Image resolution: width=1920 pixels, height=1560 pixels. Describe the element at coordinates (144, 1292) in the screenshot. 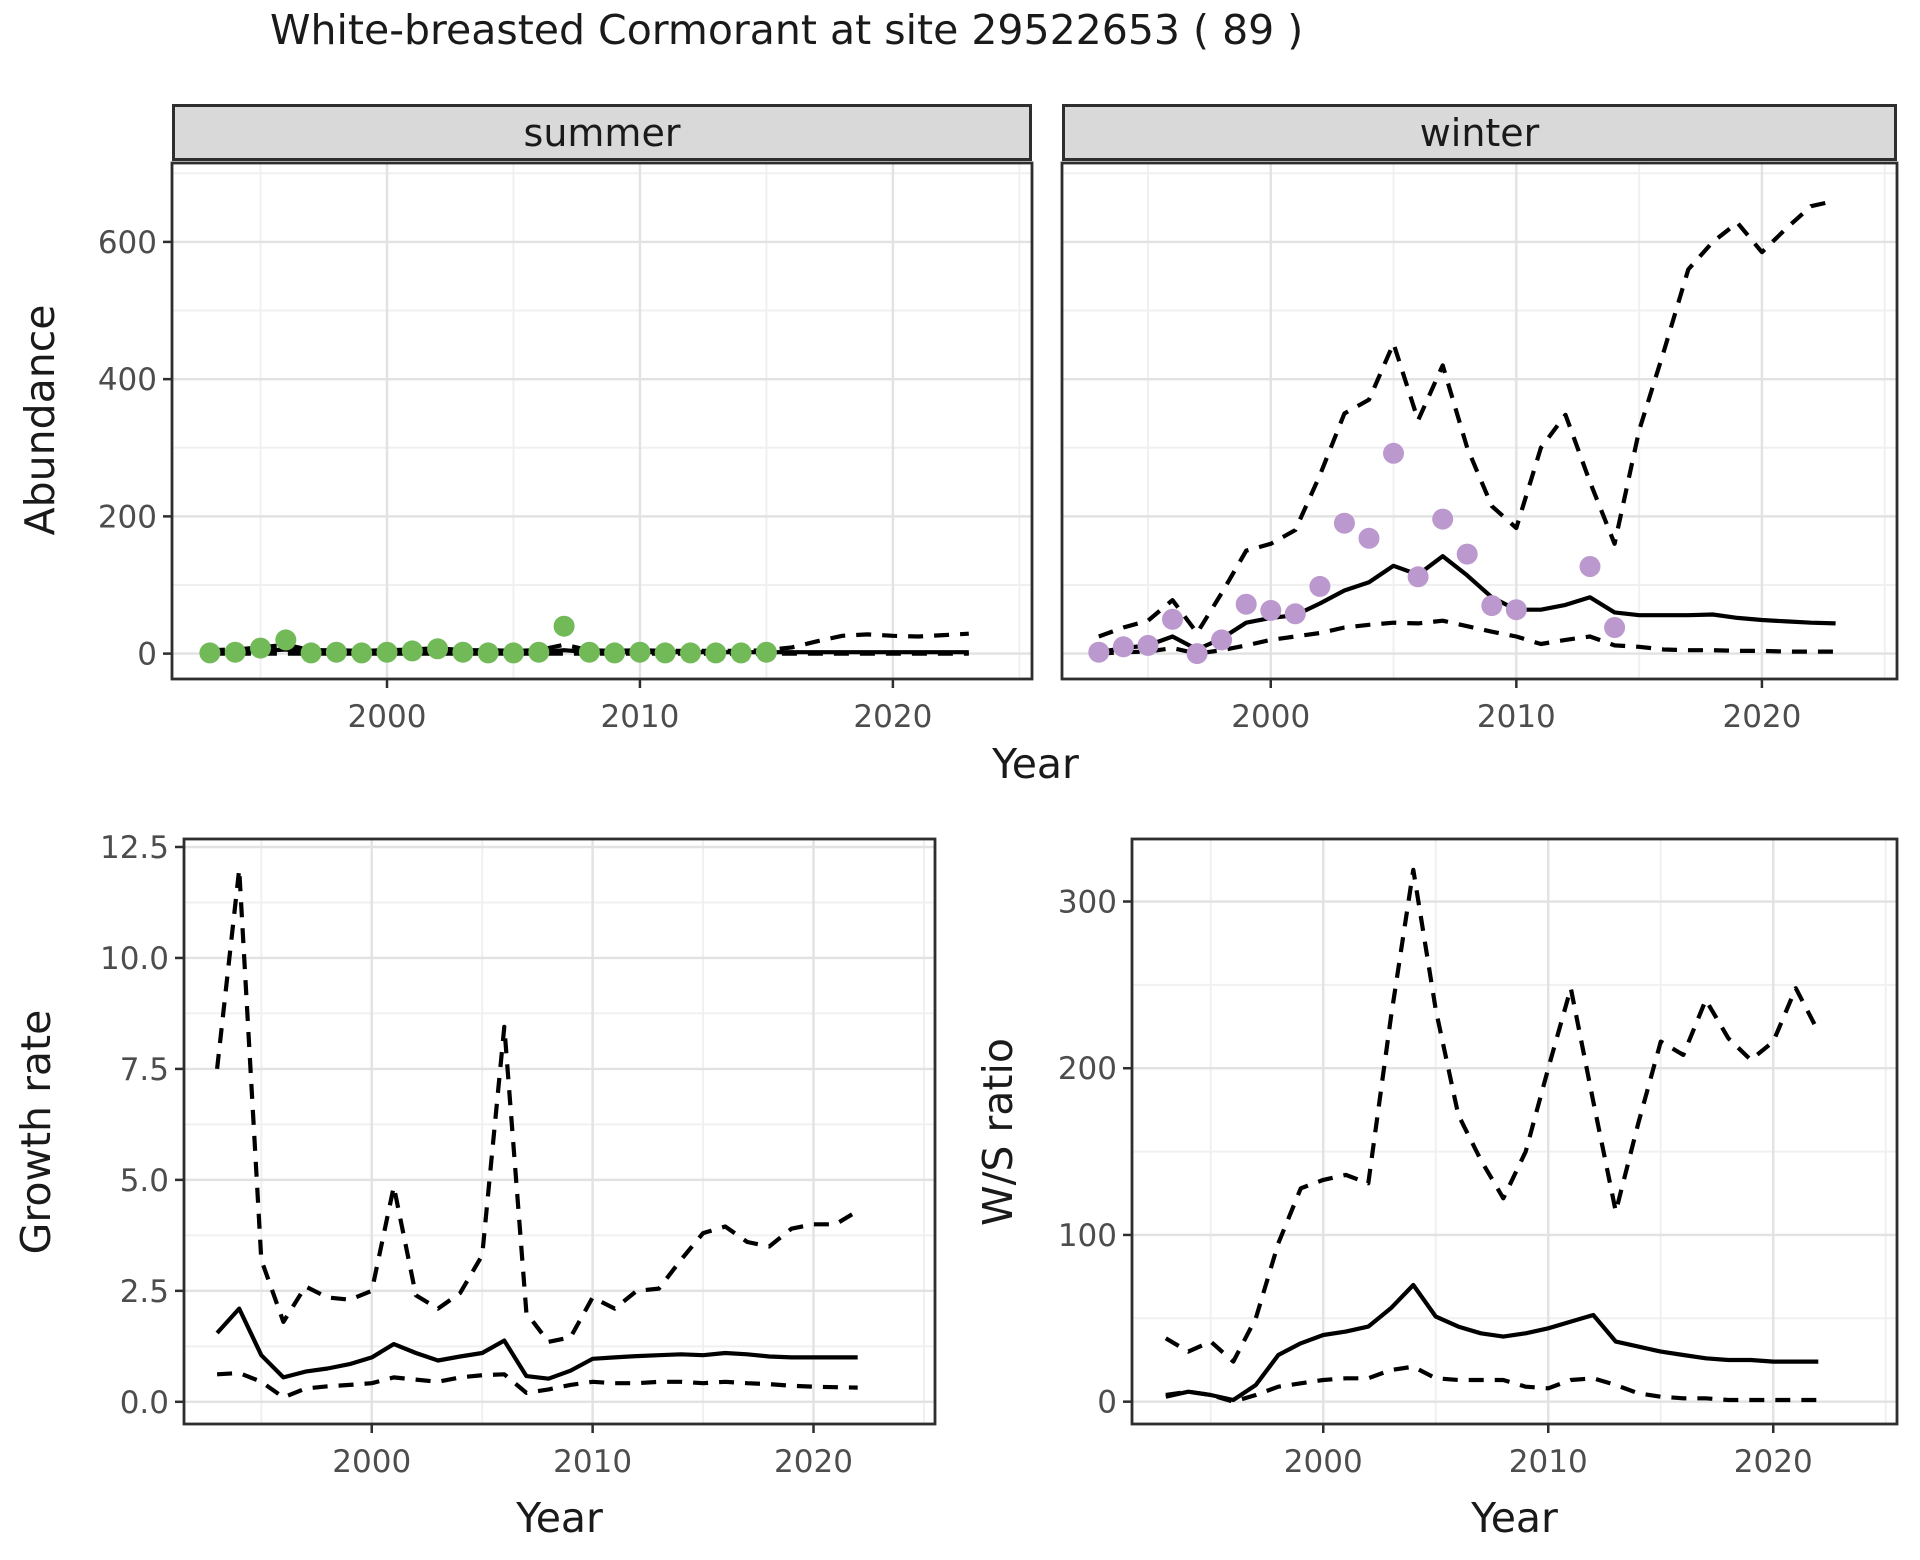

I see `svg-text: 2.5` at that location.